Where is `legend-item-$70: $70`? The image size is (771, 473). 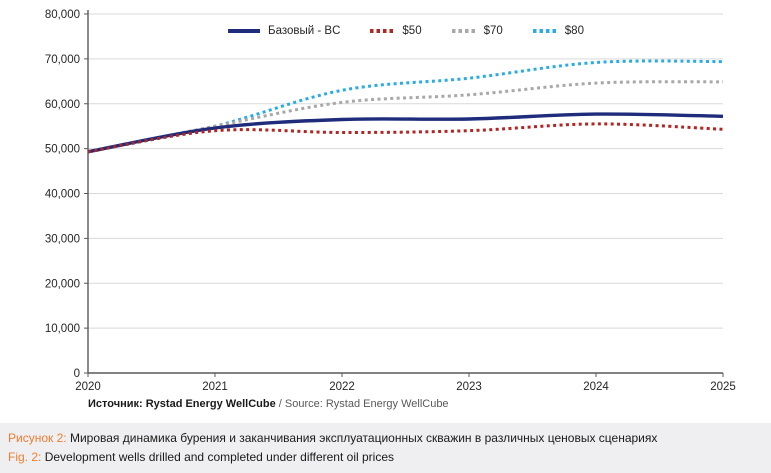 legend-item-$70: $70 is located at coordinates (477, 31).